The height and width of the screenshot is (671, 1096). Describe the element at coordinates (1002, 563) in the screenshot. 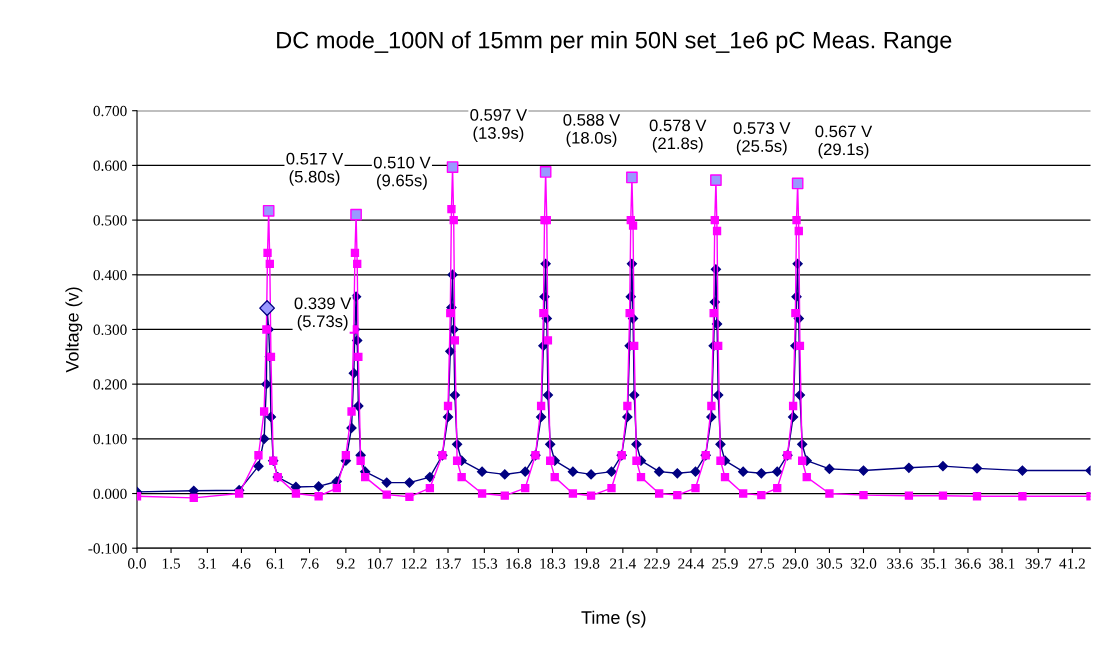

I see `x-tick-label: 38.1` at that location.